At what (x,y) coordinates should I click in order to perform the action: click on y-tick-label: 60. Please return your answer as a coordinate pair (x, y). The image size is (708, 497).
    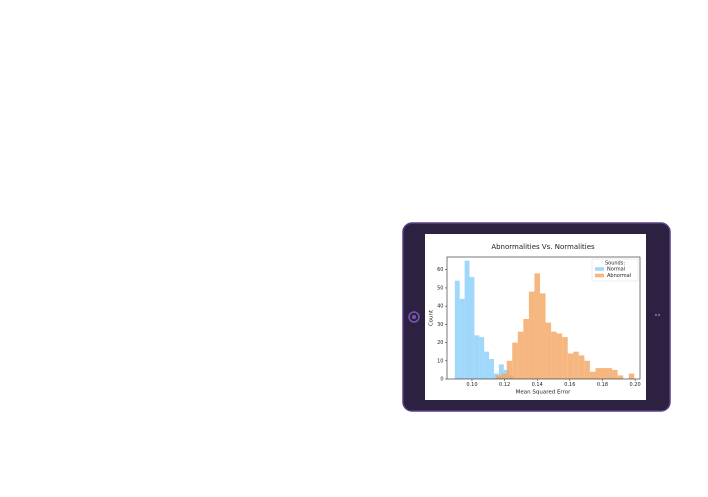
    Looking at the image, I should click on (440, 270).